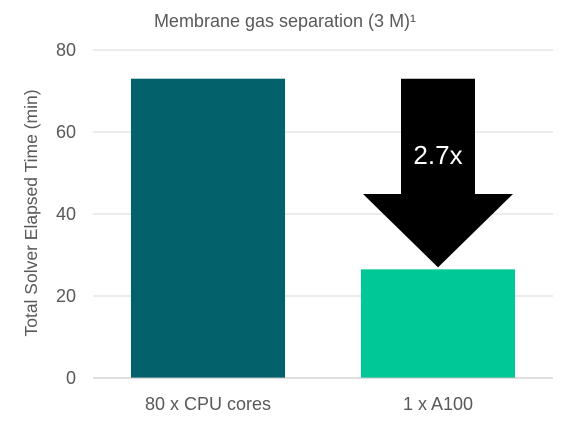 The width and height of the screenshot is (582, 421). Describe the element at coordinates (438, 404) in the screenshot. I see `x-tick-label: 1 x A100` at that location.